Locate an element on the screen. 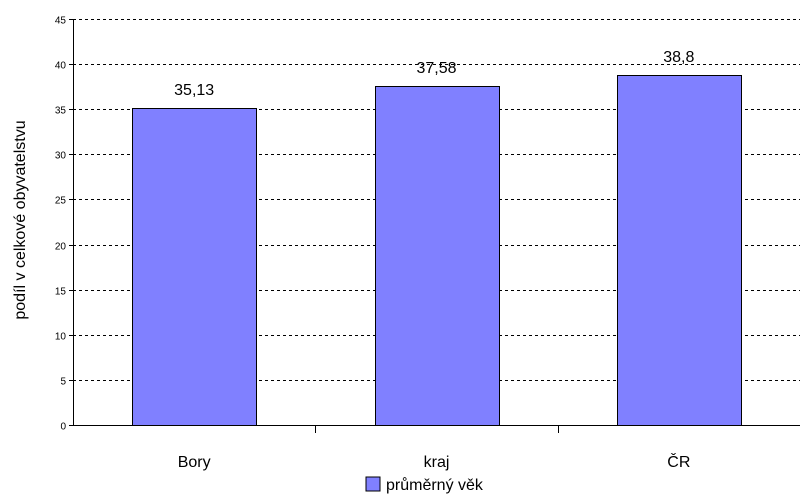  y-tick-label: 40 is located at coordinates (61, 66).